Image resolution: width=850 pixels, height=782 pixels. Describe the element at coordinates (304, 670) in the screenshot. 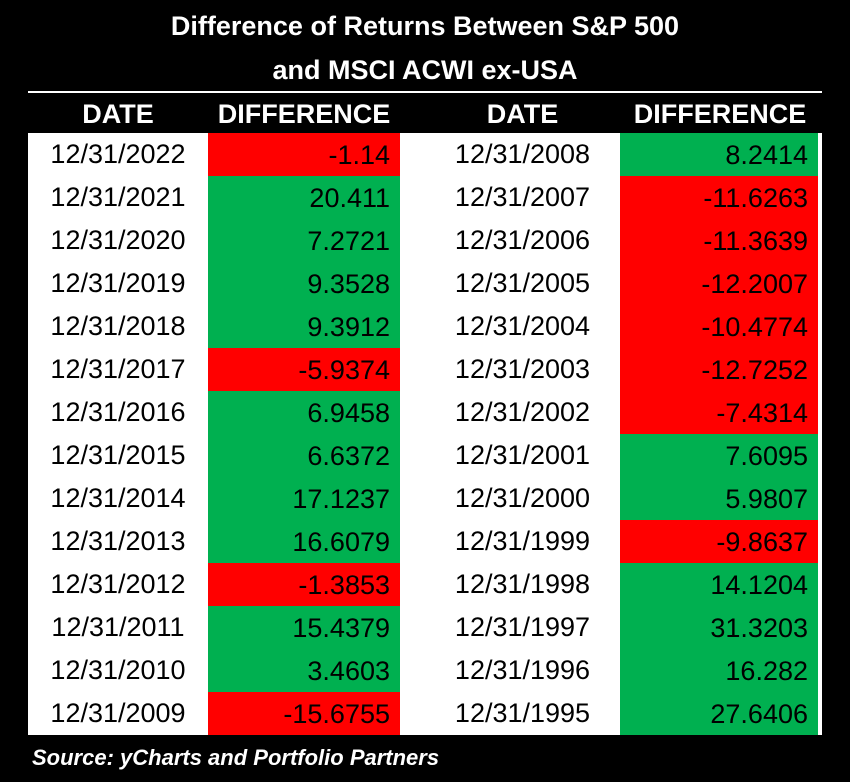

I see `difference-cell: 3.4603` at that location.